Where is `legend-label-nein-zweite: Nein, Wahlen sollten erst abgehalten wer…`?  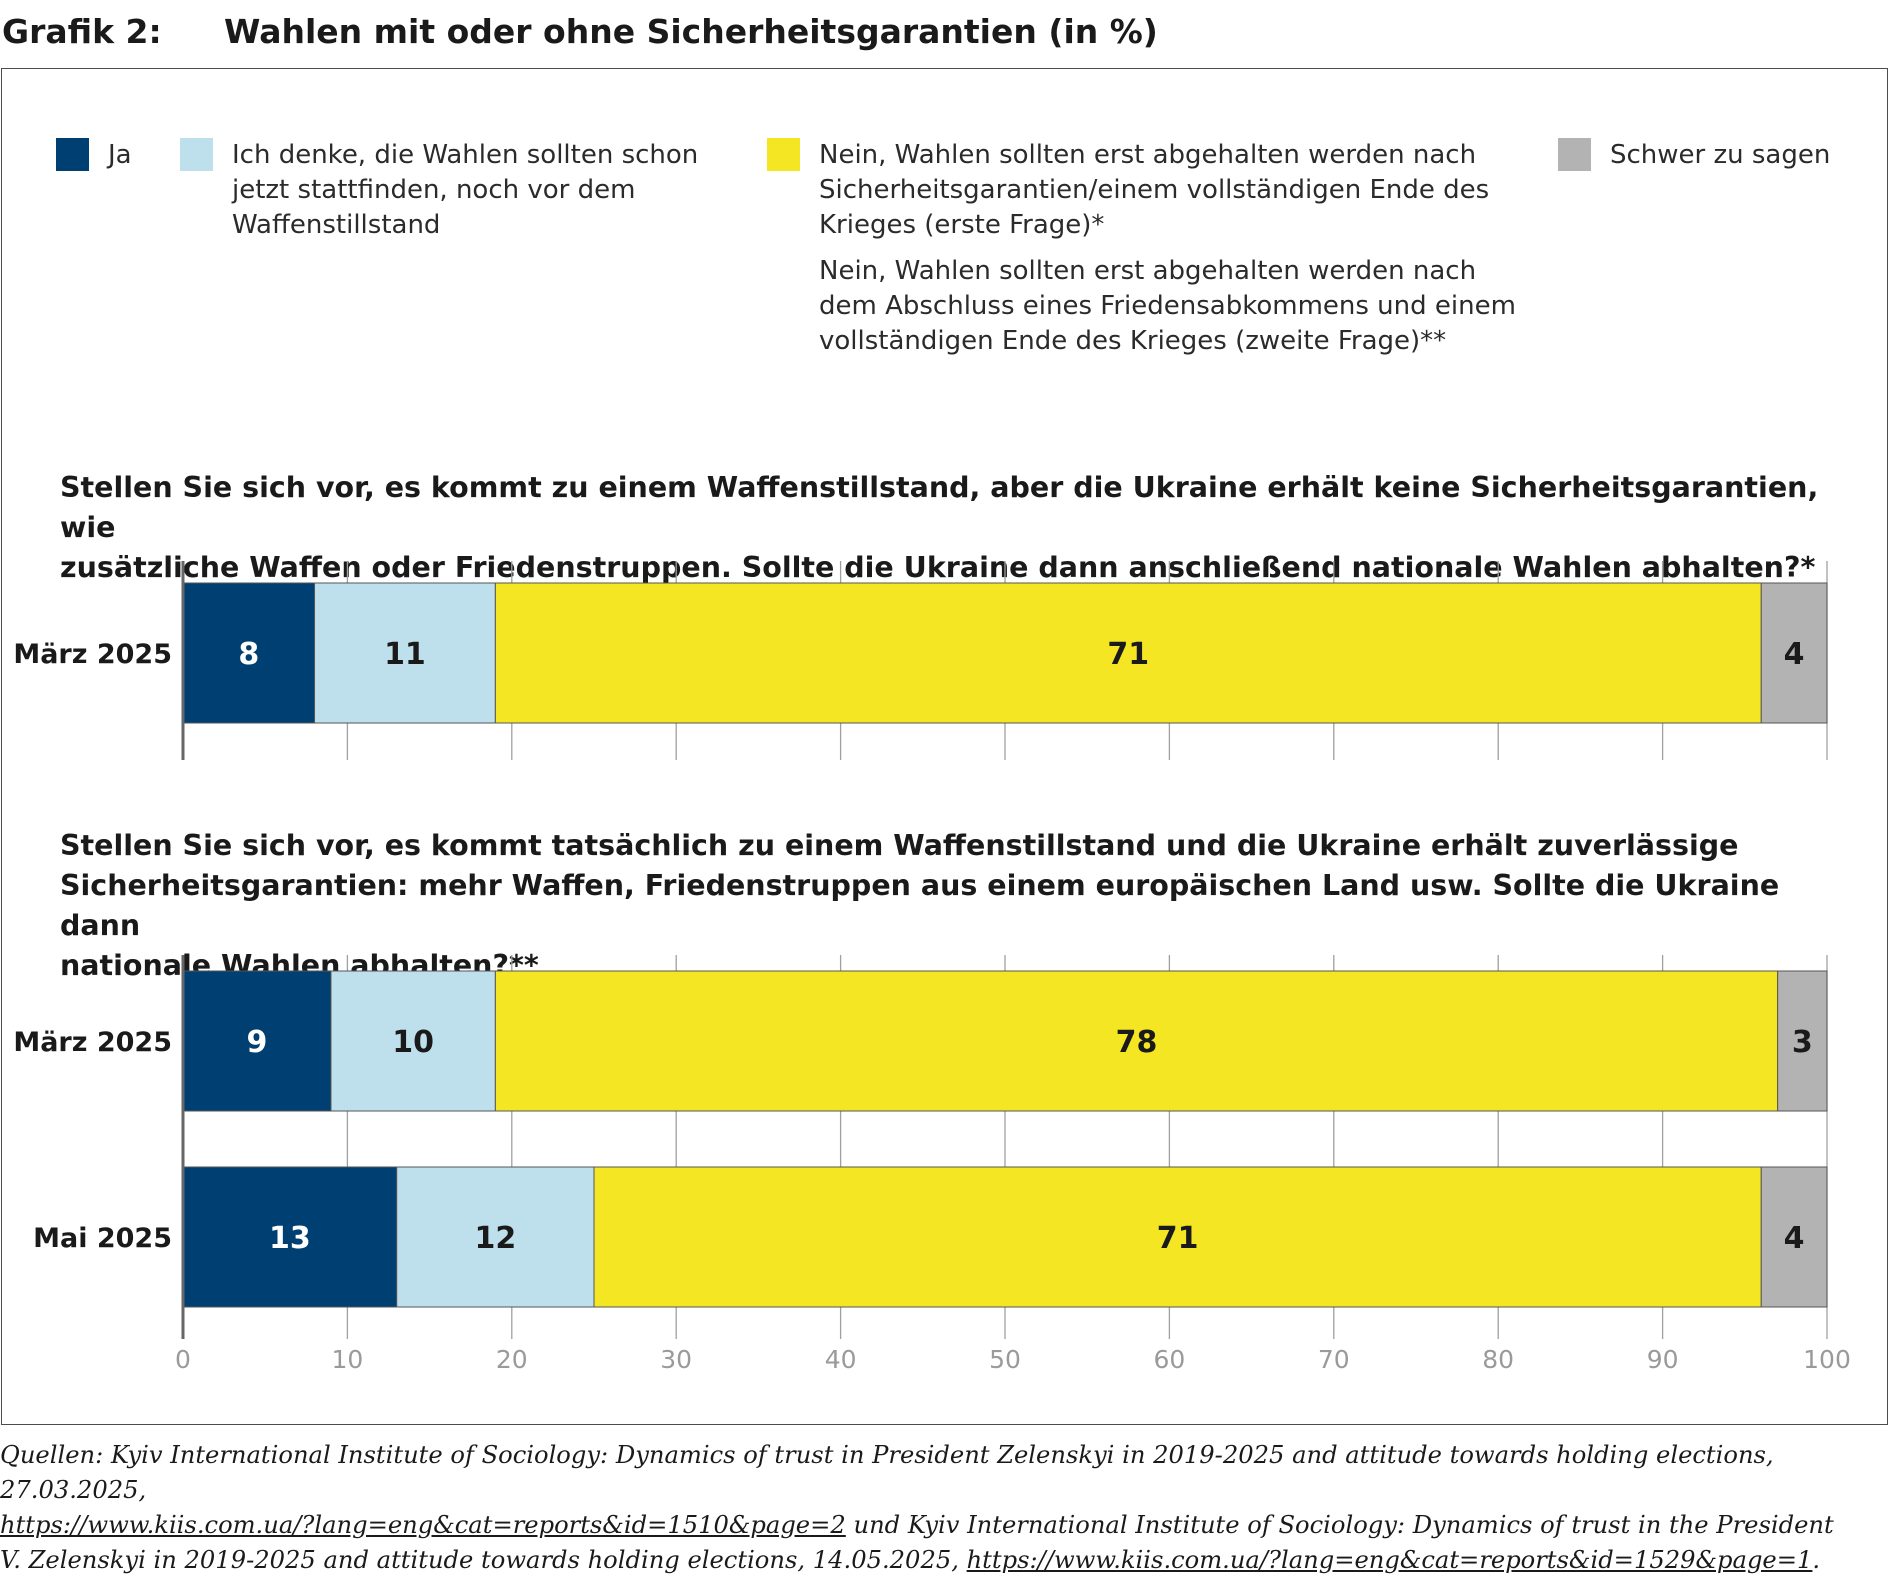
legend-label-nein-zweite: Nein, Wahlen sollten erst abgehalten wer… is located at coordinates (1167, 306).